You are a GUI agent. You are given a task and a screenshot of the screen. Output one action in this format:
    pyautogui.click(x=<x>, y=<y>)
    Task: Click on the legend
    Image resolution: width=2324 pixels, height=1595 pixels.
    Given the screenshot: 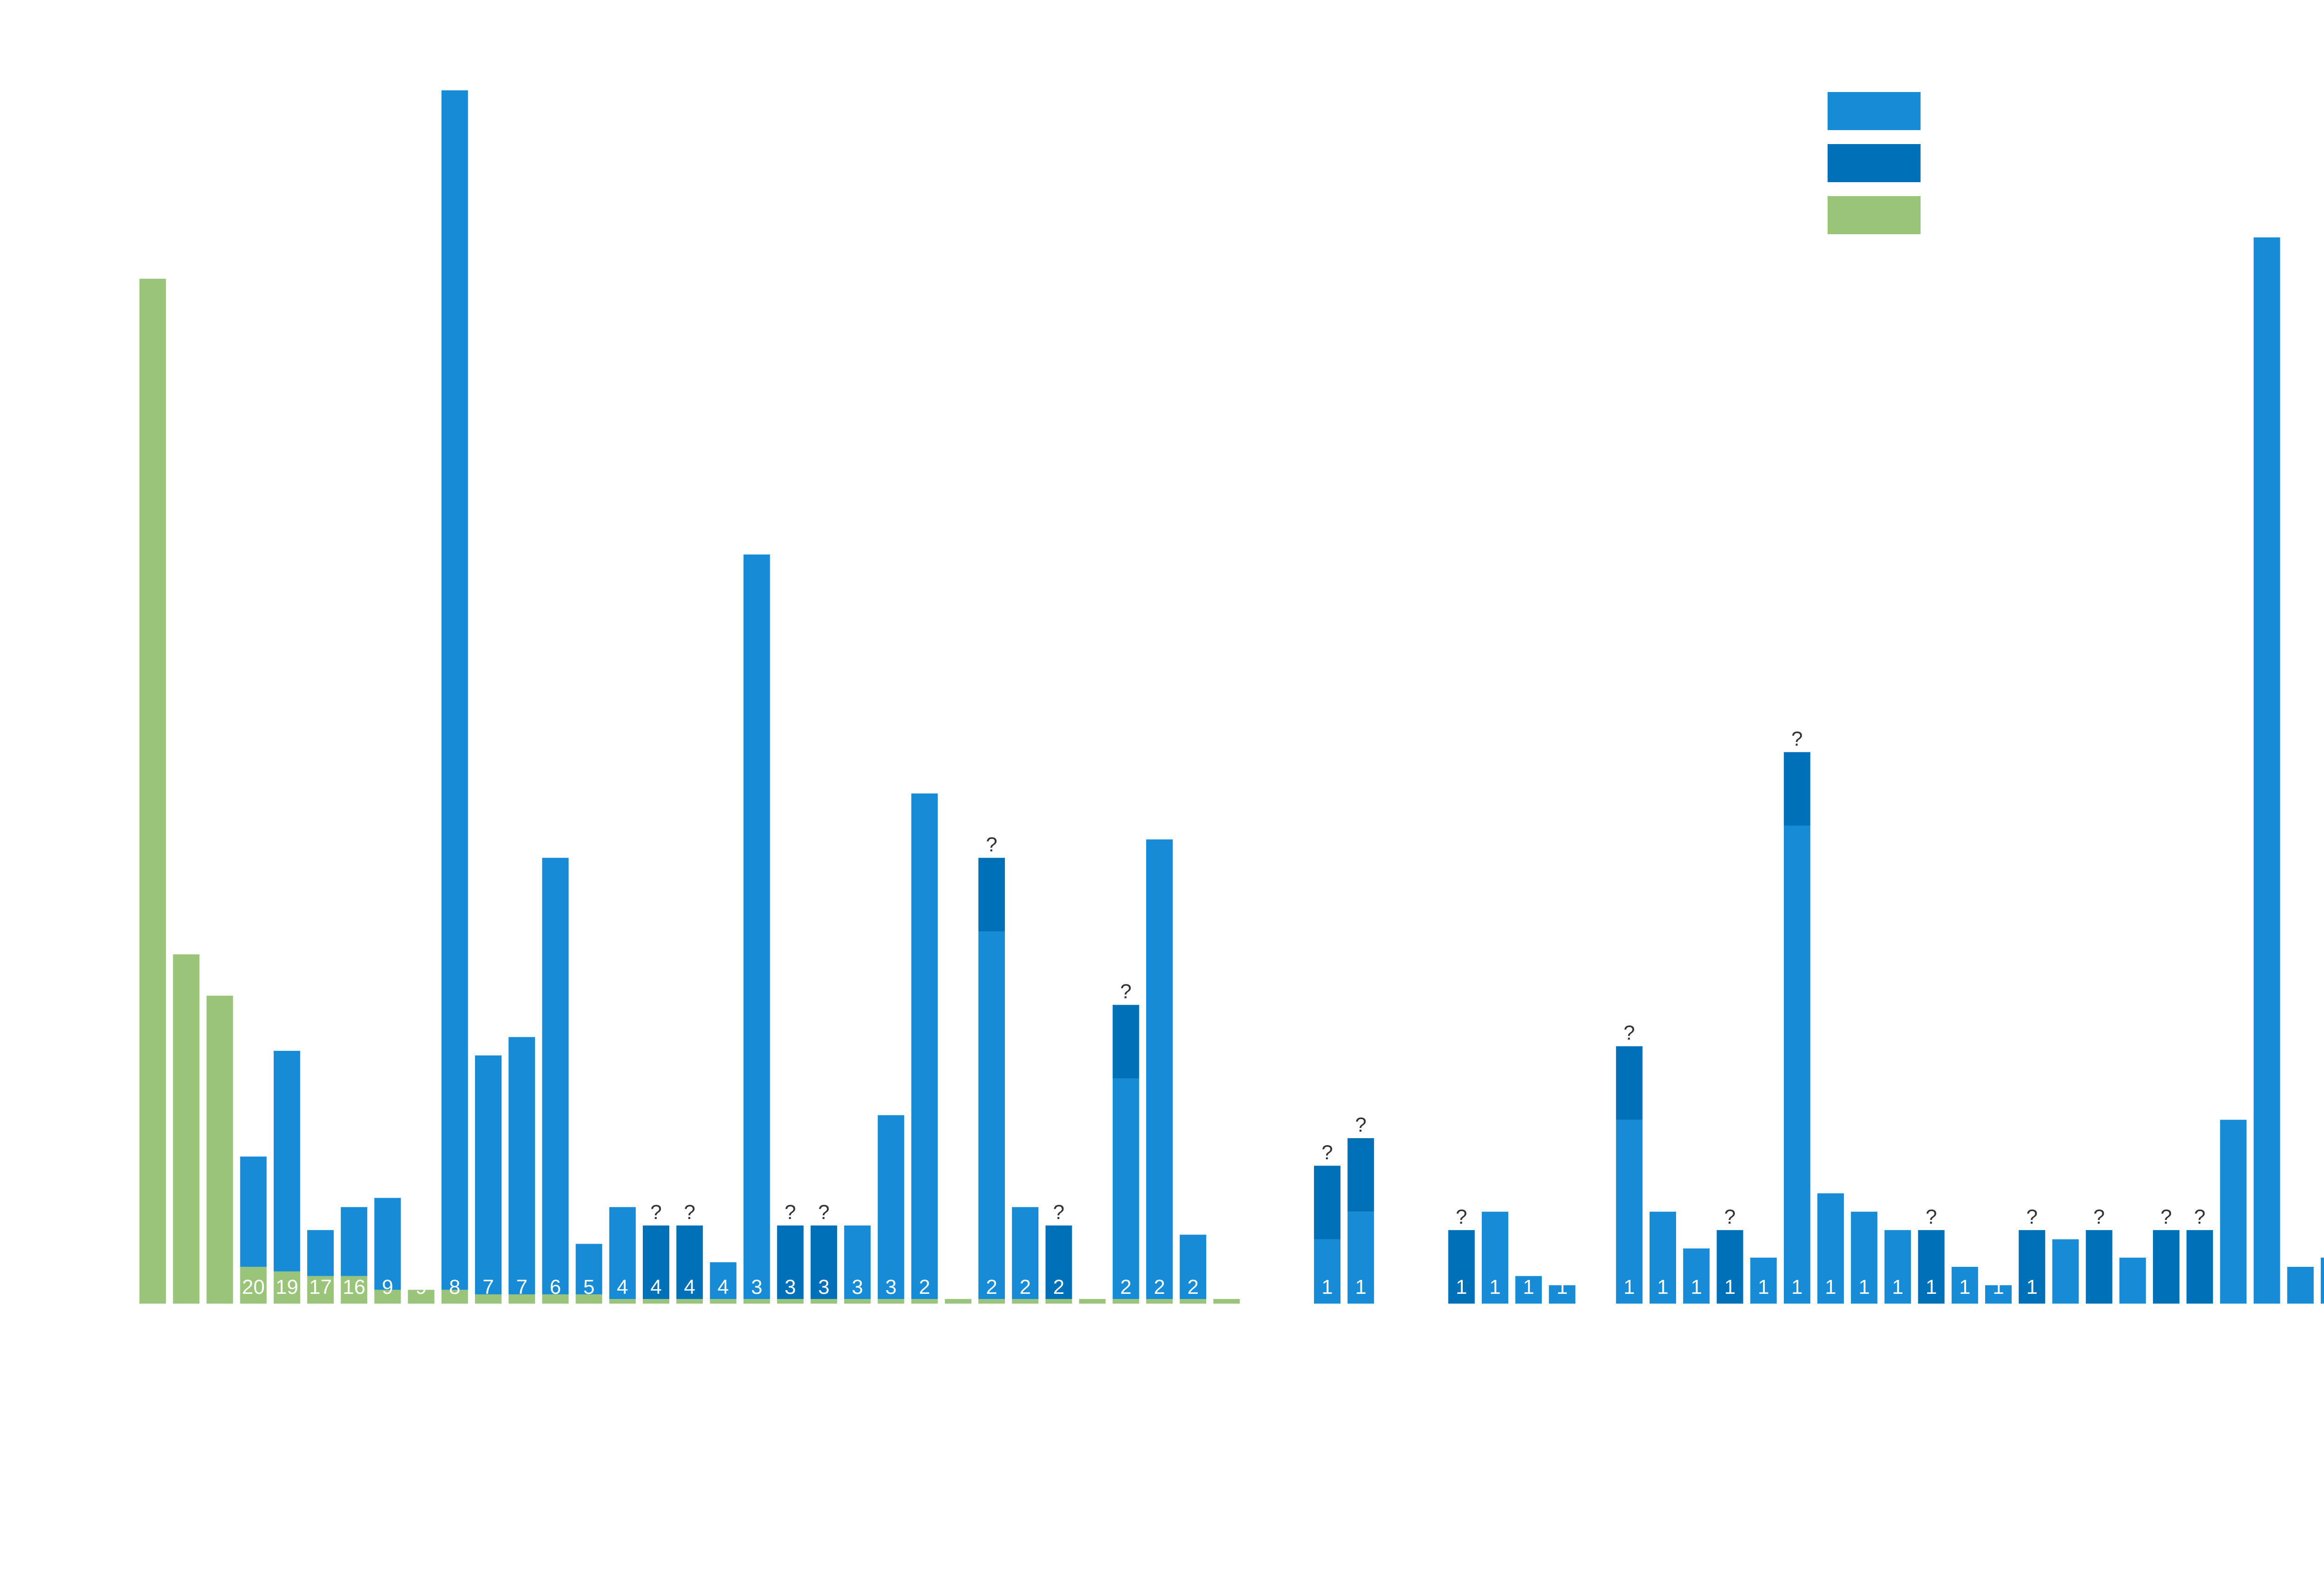 What is the action you would take?
    pyautogui.click(x=1874, y=163)
    